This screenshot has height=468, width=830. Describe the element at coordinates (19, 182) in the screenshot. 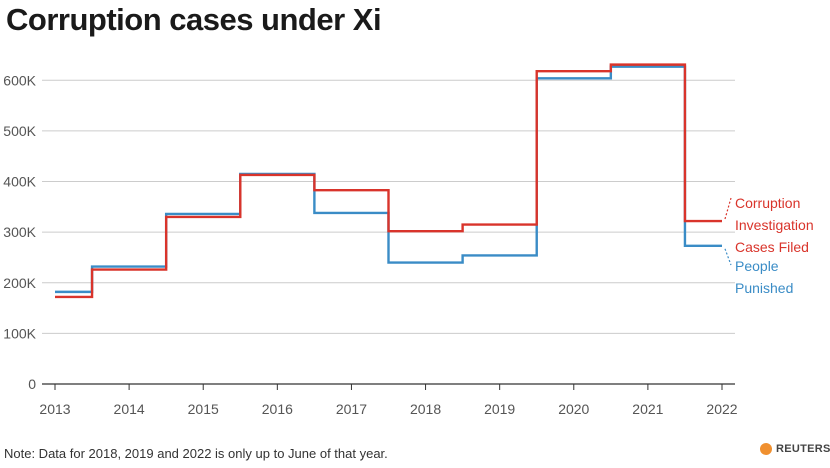

I see `y-tick-label: 400K` at that location.